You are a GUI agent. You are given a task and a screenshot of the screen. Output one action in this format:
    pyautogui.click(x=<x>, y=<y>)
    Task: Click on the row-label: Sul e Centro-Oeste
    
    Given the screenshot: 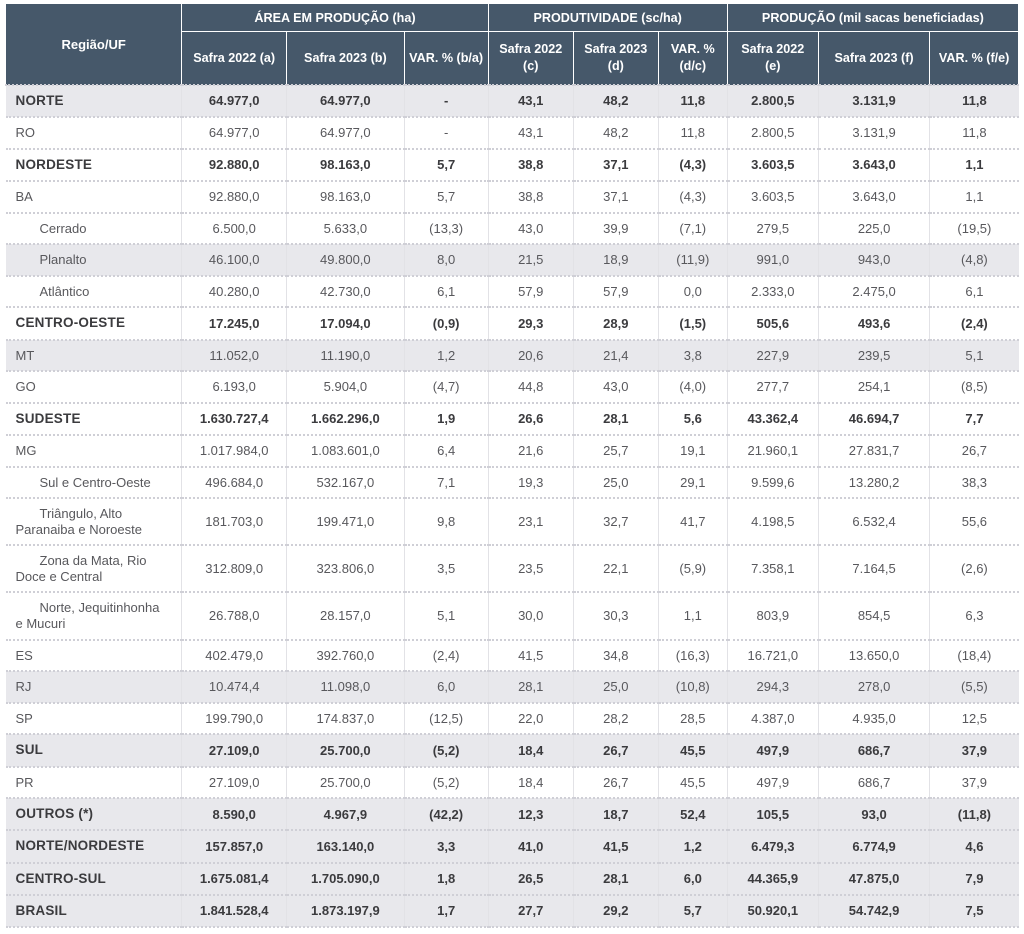 What is the action you would take?
    pyautogui.click(x=94, y=482)
    